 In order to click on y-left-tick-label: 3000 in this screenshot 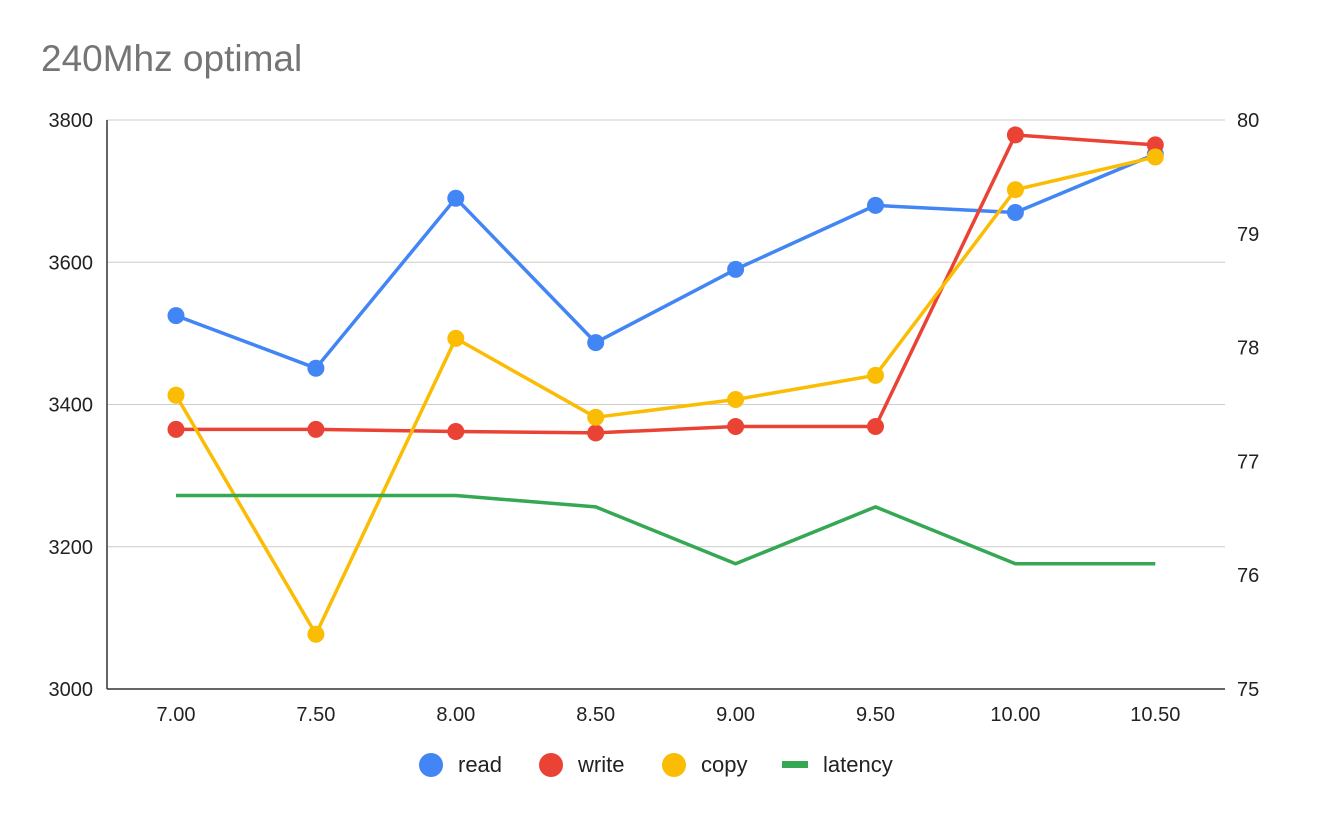, I will do `click(71, 690)`.